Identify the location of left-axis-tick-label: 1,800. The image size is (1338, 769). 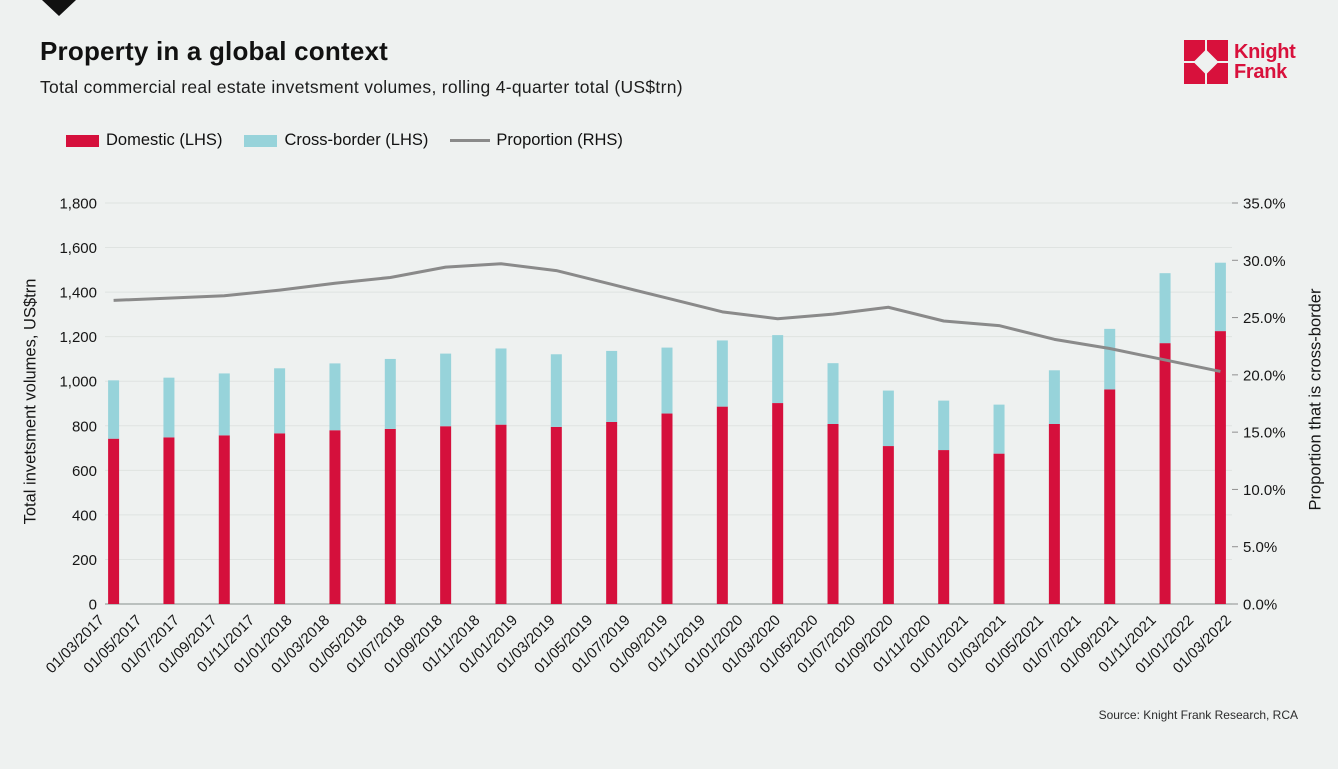
(78, 204).